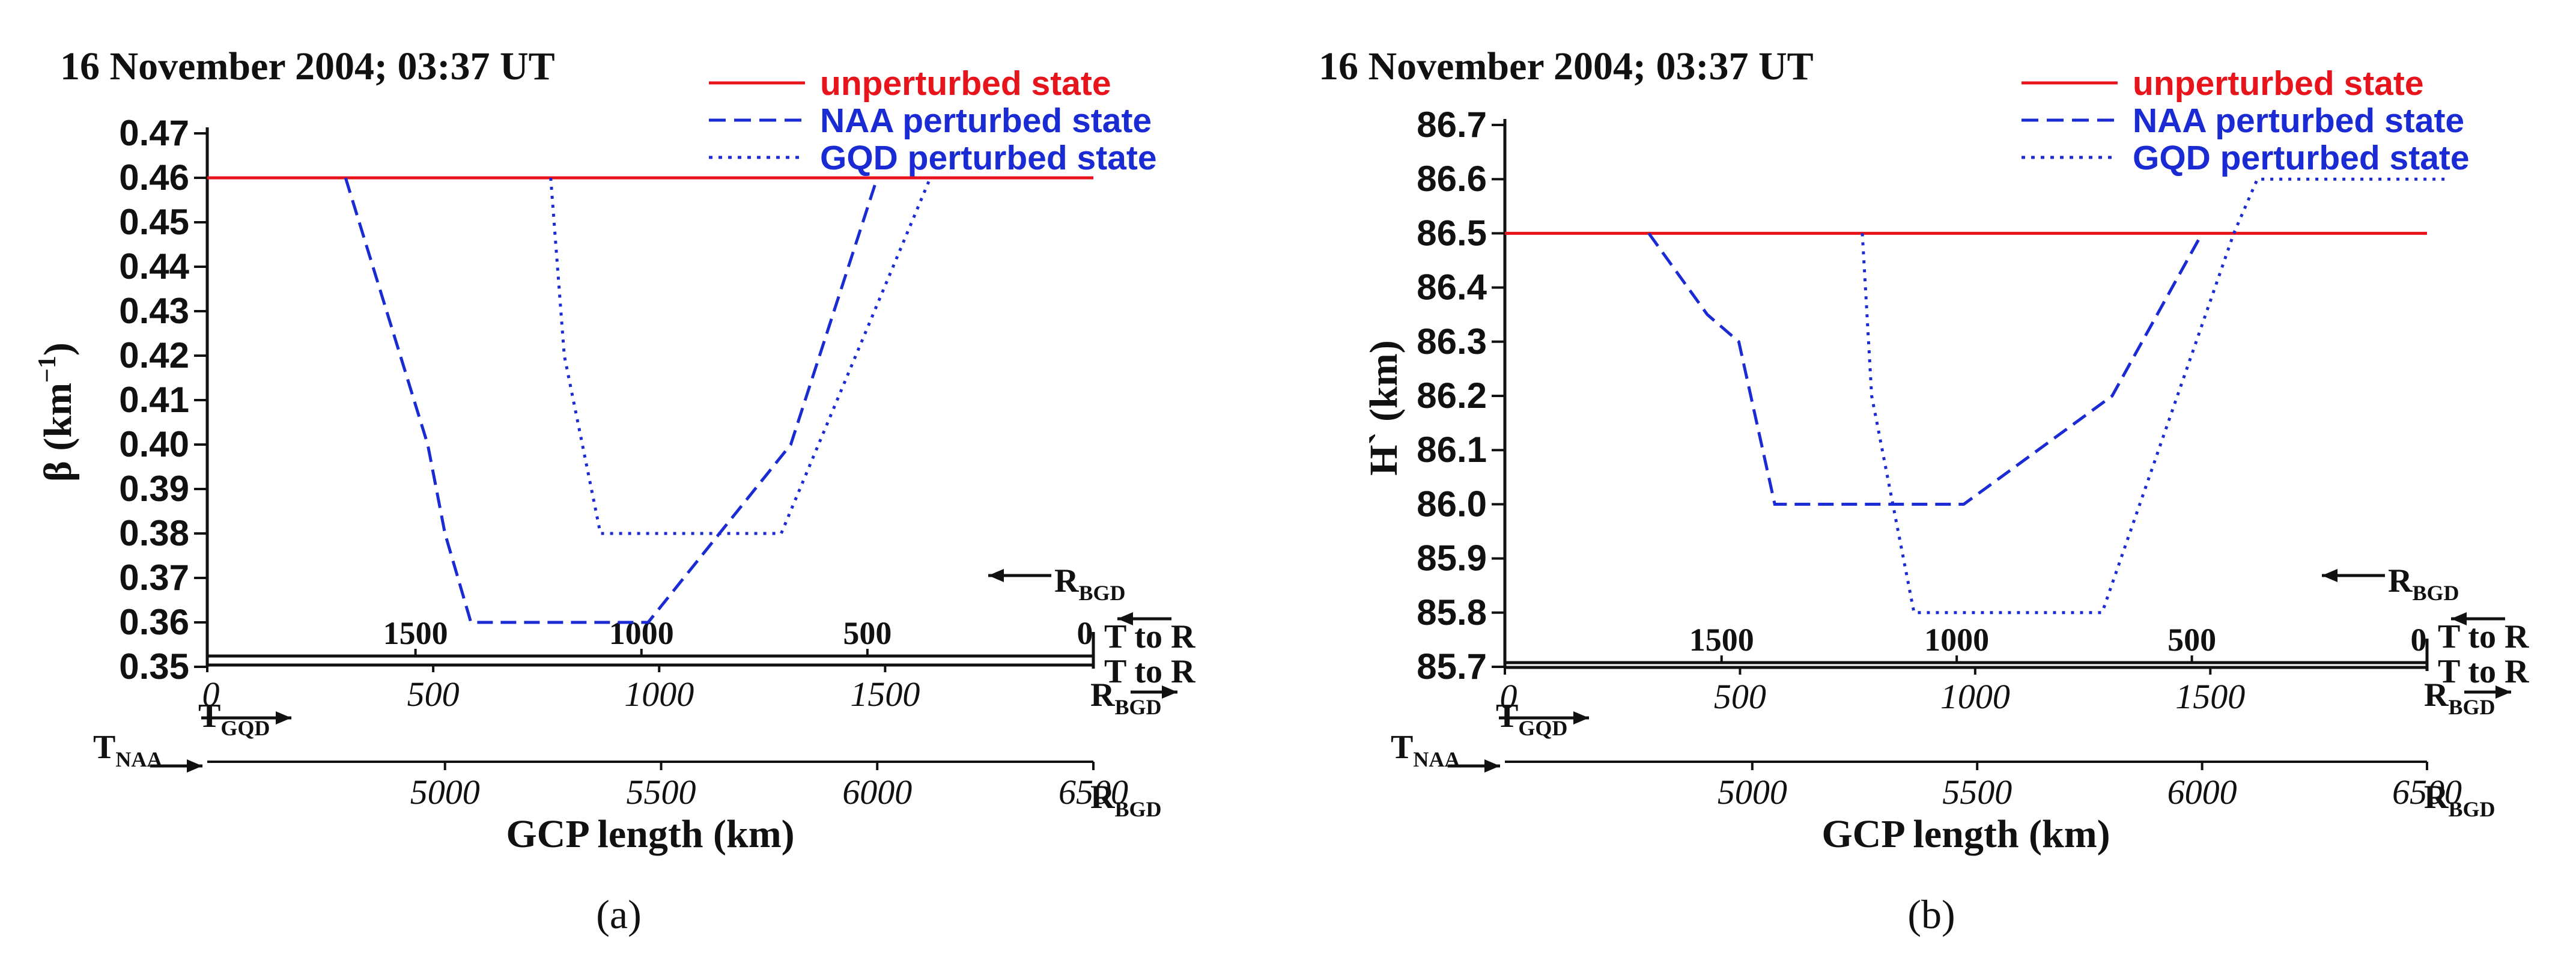 Image resolution: width=2576 pixels, height=963 pixels. I want to click on y-axis-label-main: H` (km), so click(1384, 407).